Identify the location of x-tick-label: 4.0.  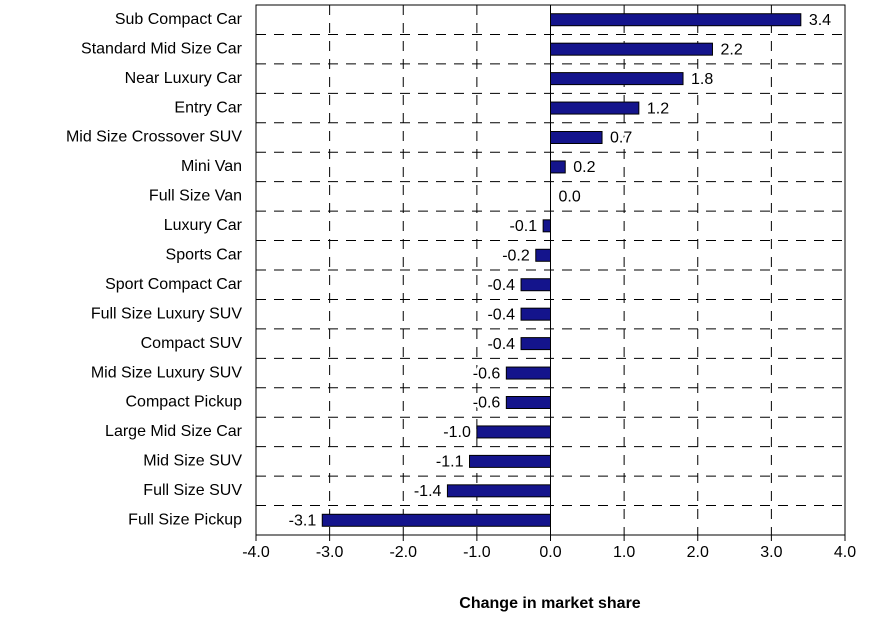
(845, 552).